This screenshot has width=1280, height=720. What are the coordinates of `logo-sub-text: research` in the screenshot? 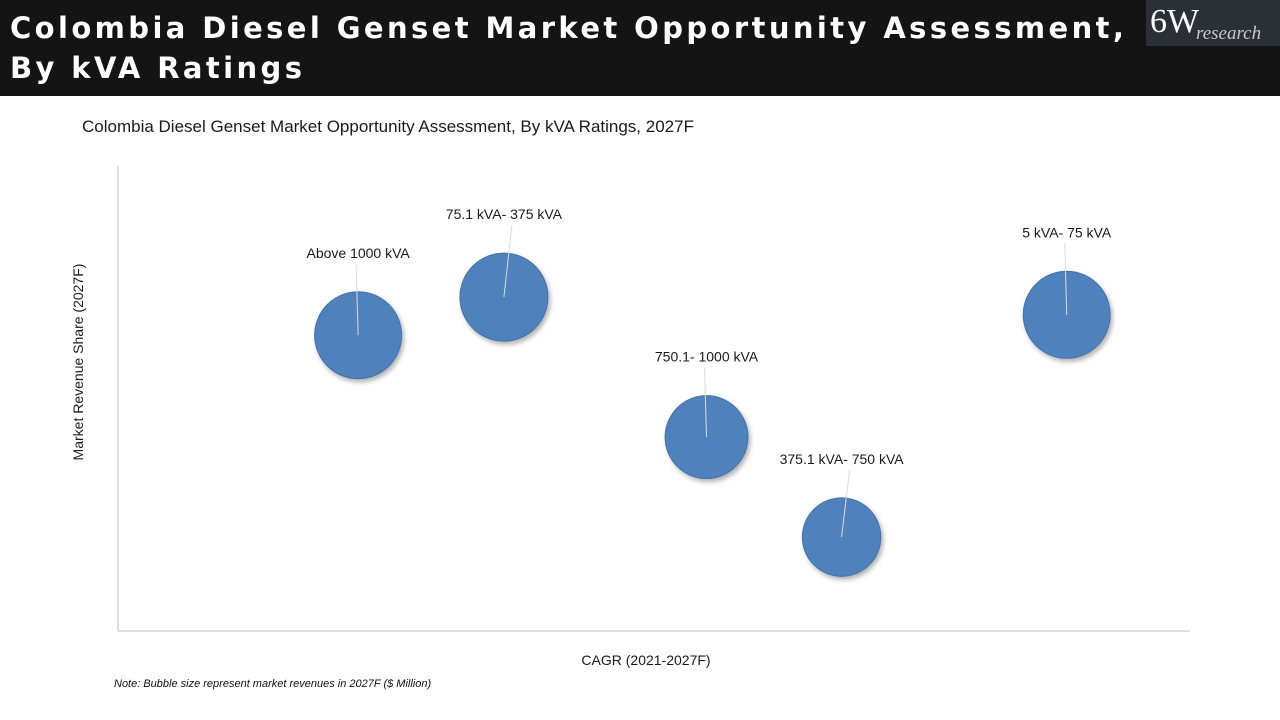 It's located at (1229, 33).